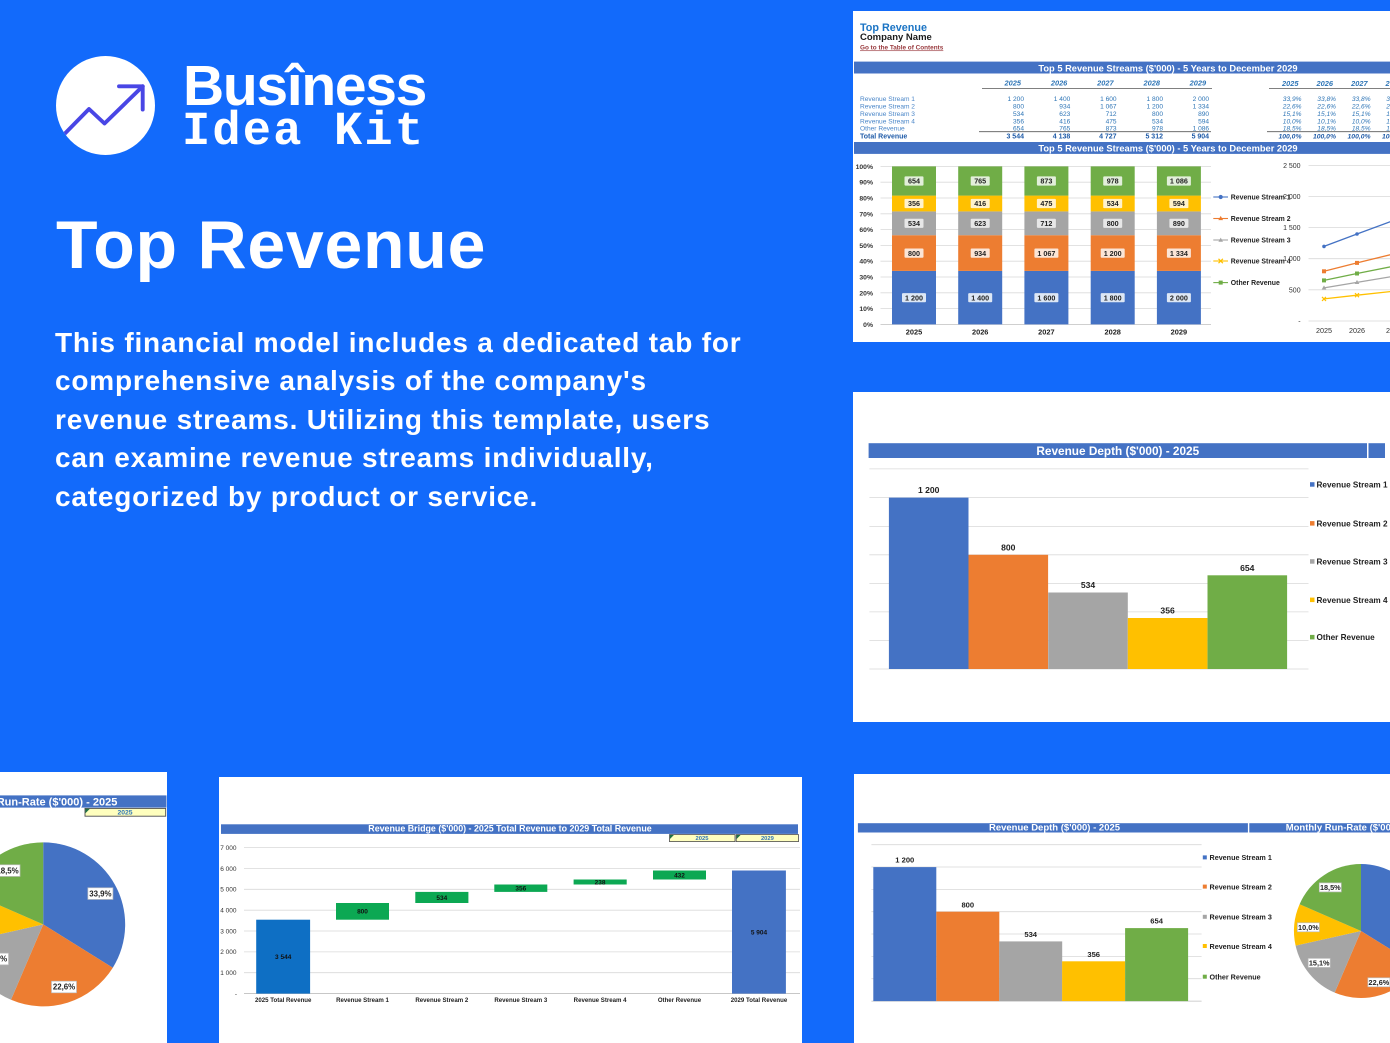 This screenshot has width=1390, height=1043. I want to click on svg-text: 7 000, so click(228, 848).